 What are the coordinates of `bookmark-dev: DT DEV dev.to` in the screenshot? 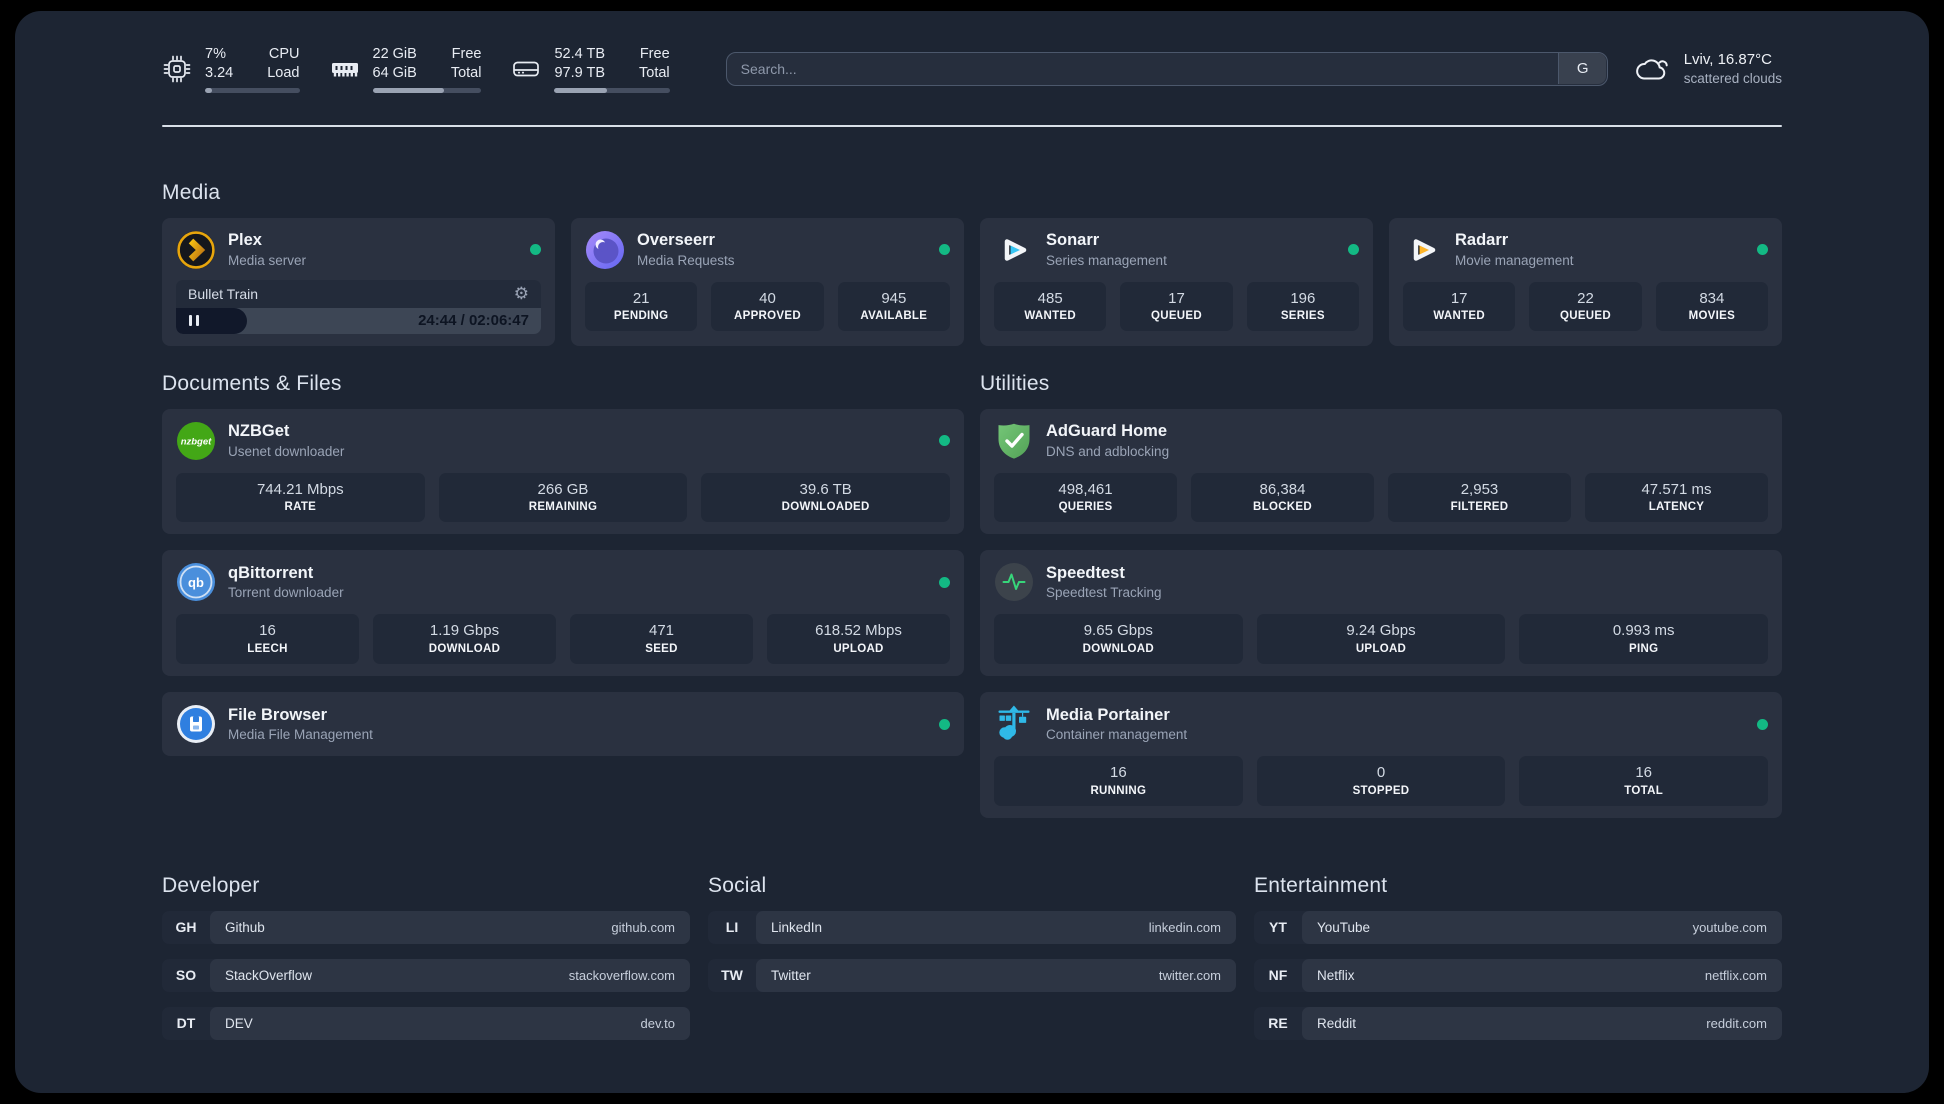 It's located at (426, 1023).